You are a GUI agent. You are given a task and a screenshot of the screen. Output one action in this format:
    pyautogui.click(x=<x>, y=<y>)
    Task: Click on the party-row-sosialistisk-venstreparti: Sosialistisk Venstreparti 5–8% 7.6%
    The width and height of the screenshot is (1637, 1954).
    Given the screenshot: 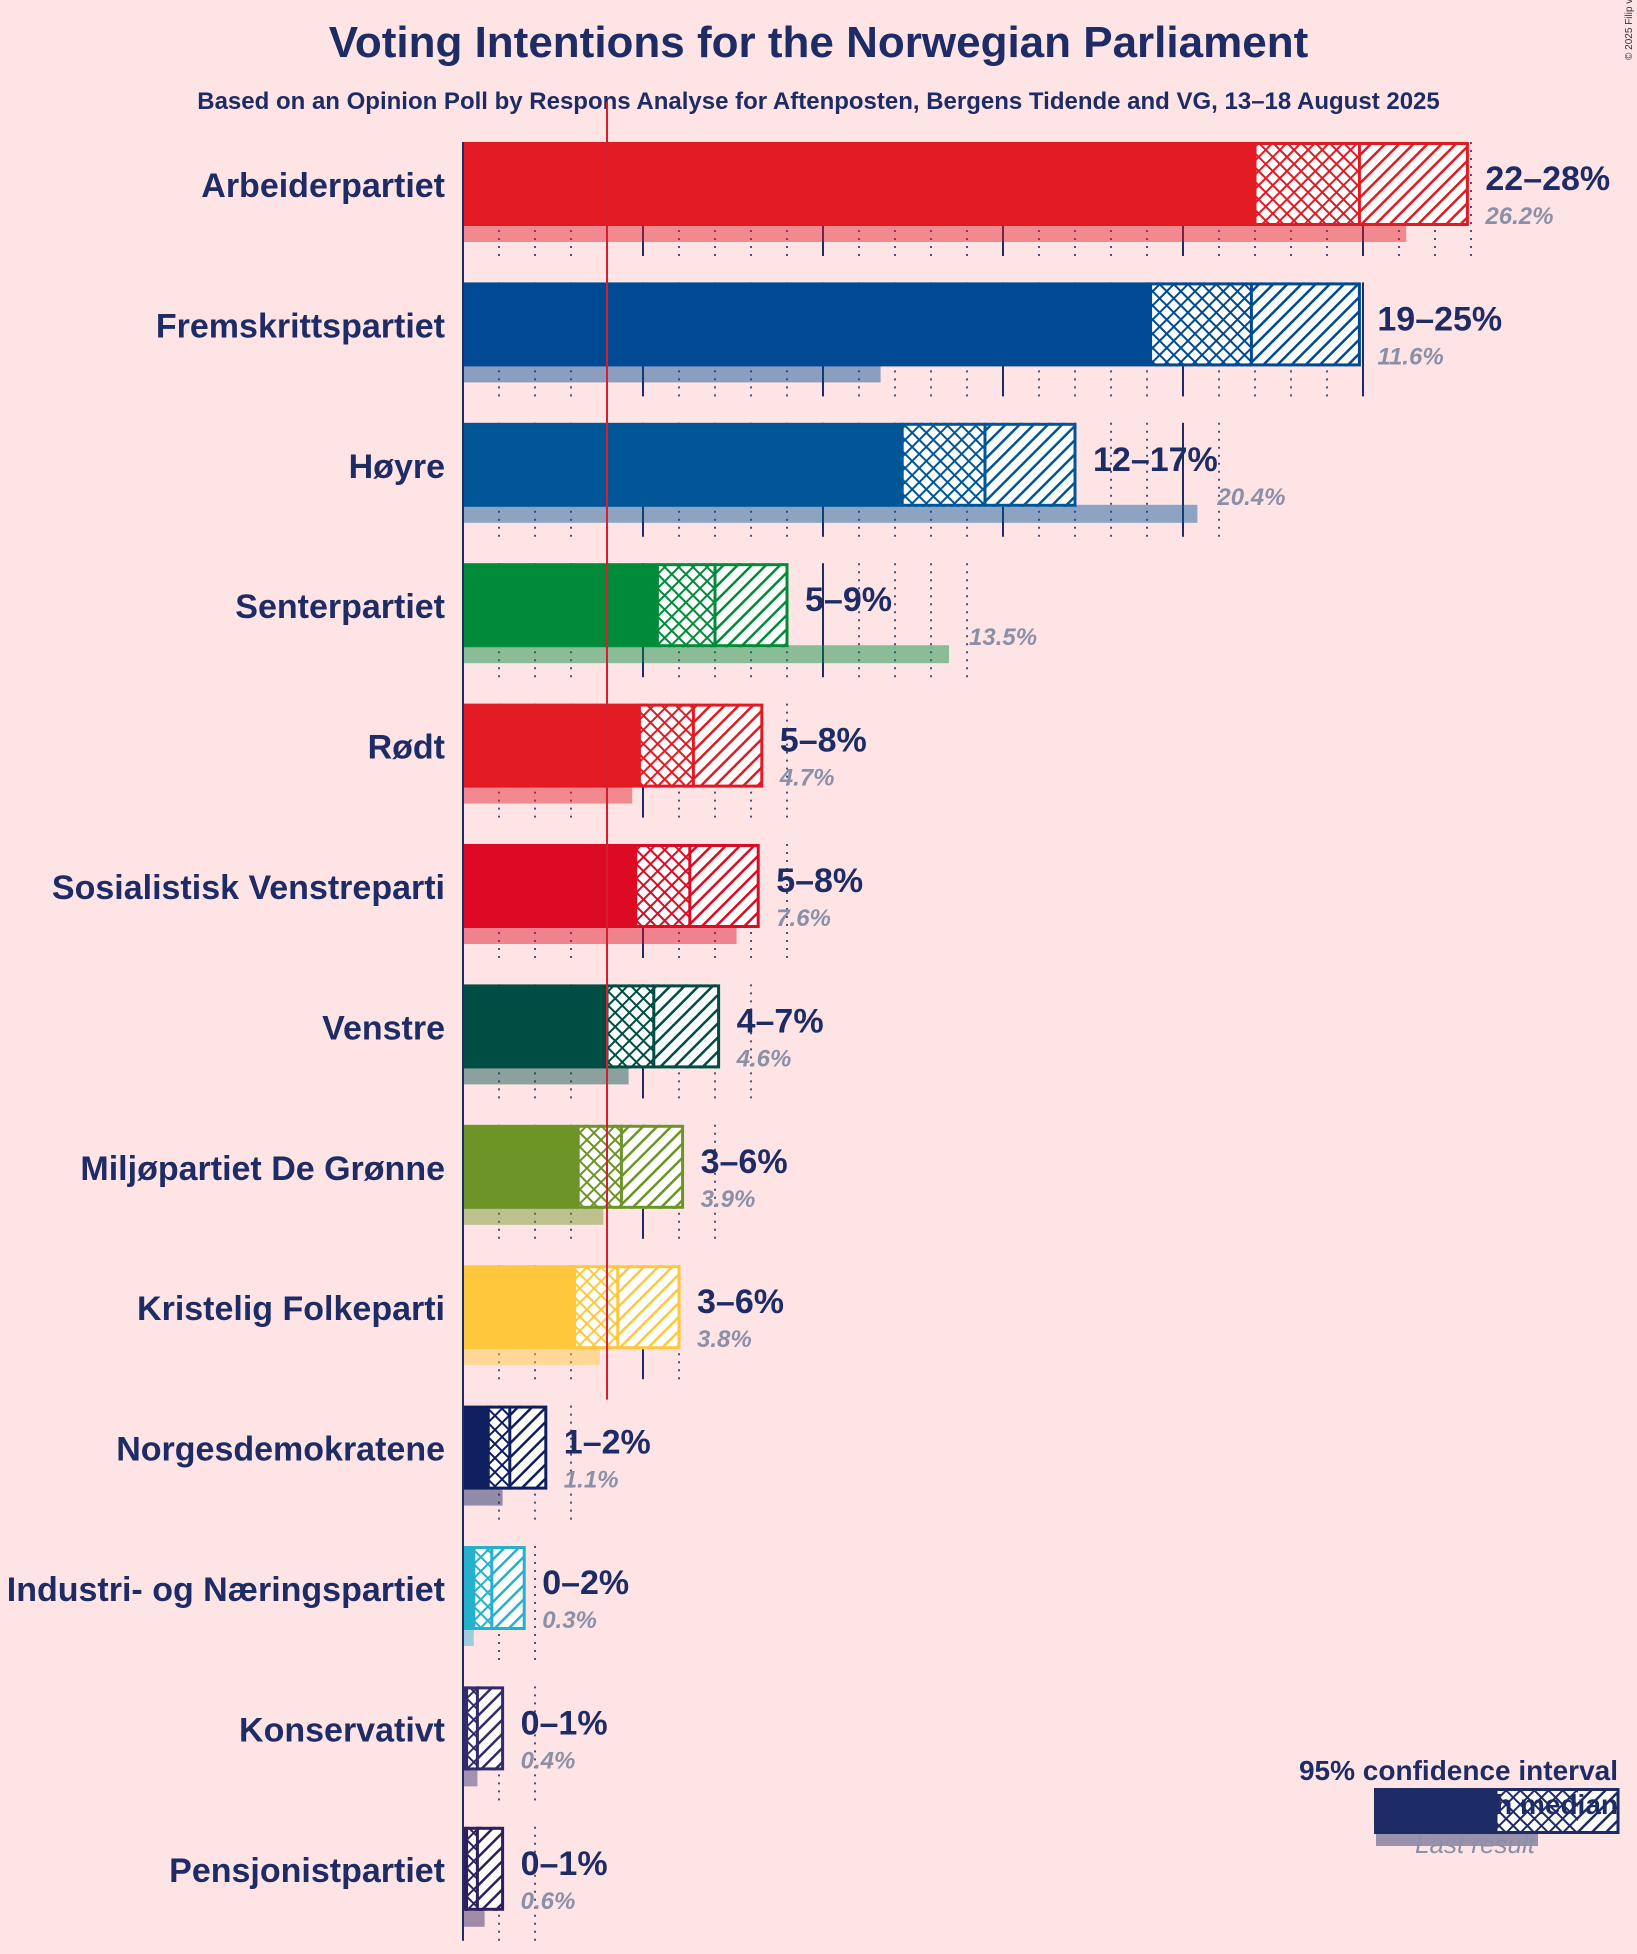 What is the action you would take?
    pyautogui.click(x=457, y=901)
    